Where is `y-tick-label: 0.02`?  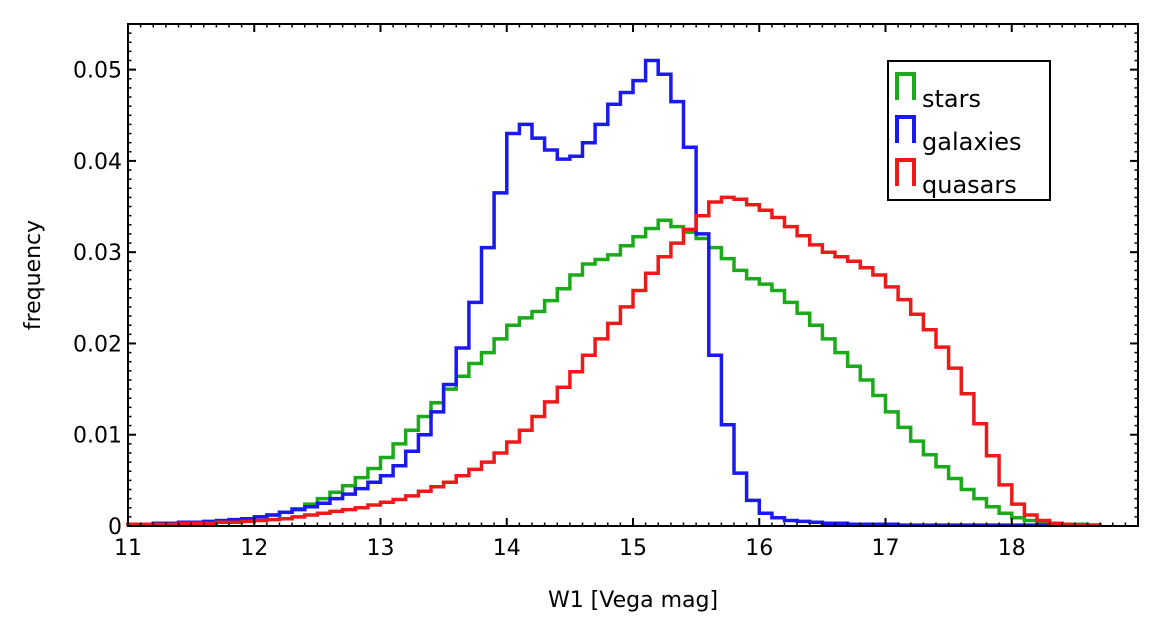
y-tick-label: 0.02 is located at coordinates (97, 344).